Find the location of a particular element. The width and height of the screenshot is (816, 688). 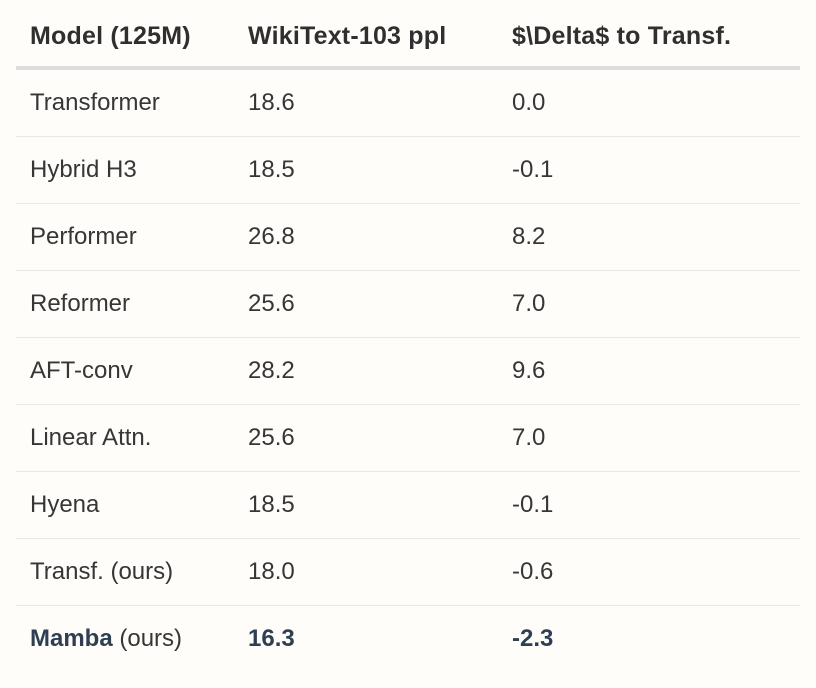

table-row-performer: Performer 26.8 8.2 is located at coordinates (408, 237).